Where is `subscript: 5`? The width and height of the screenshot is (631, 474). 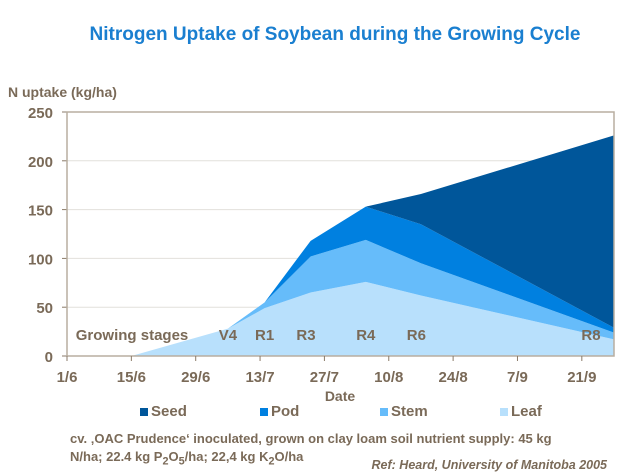
subscript: 5 is located at coordinates (181, 461).